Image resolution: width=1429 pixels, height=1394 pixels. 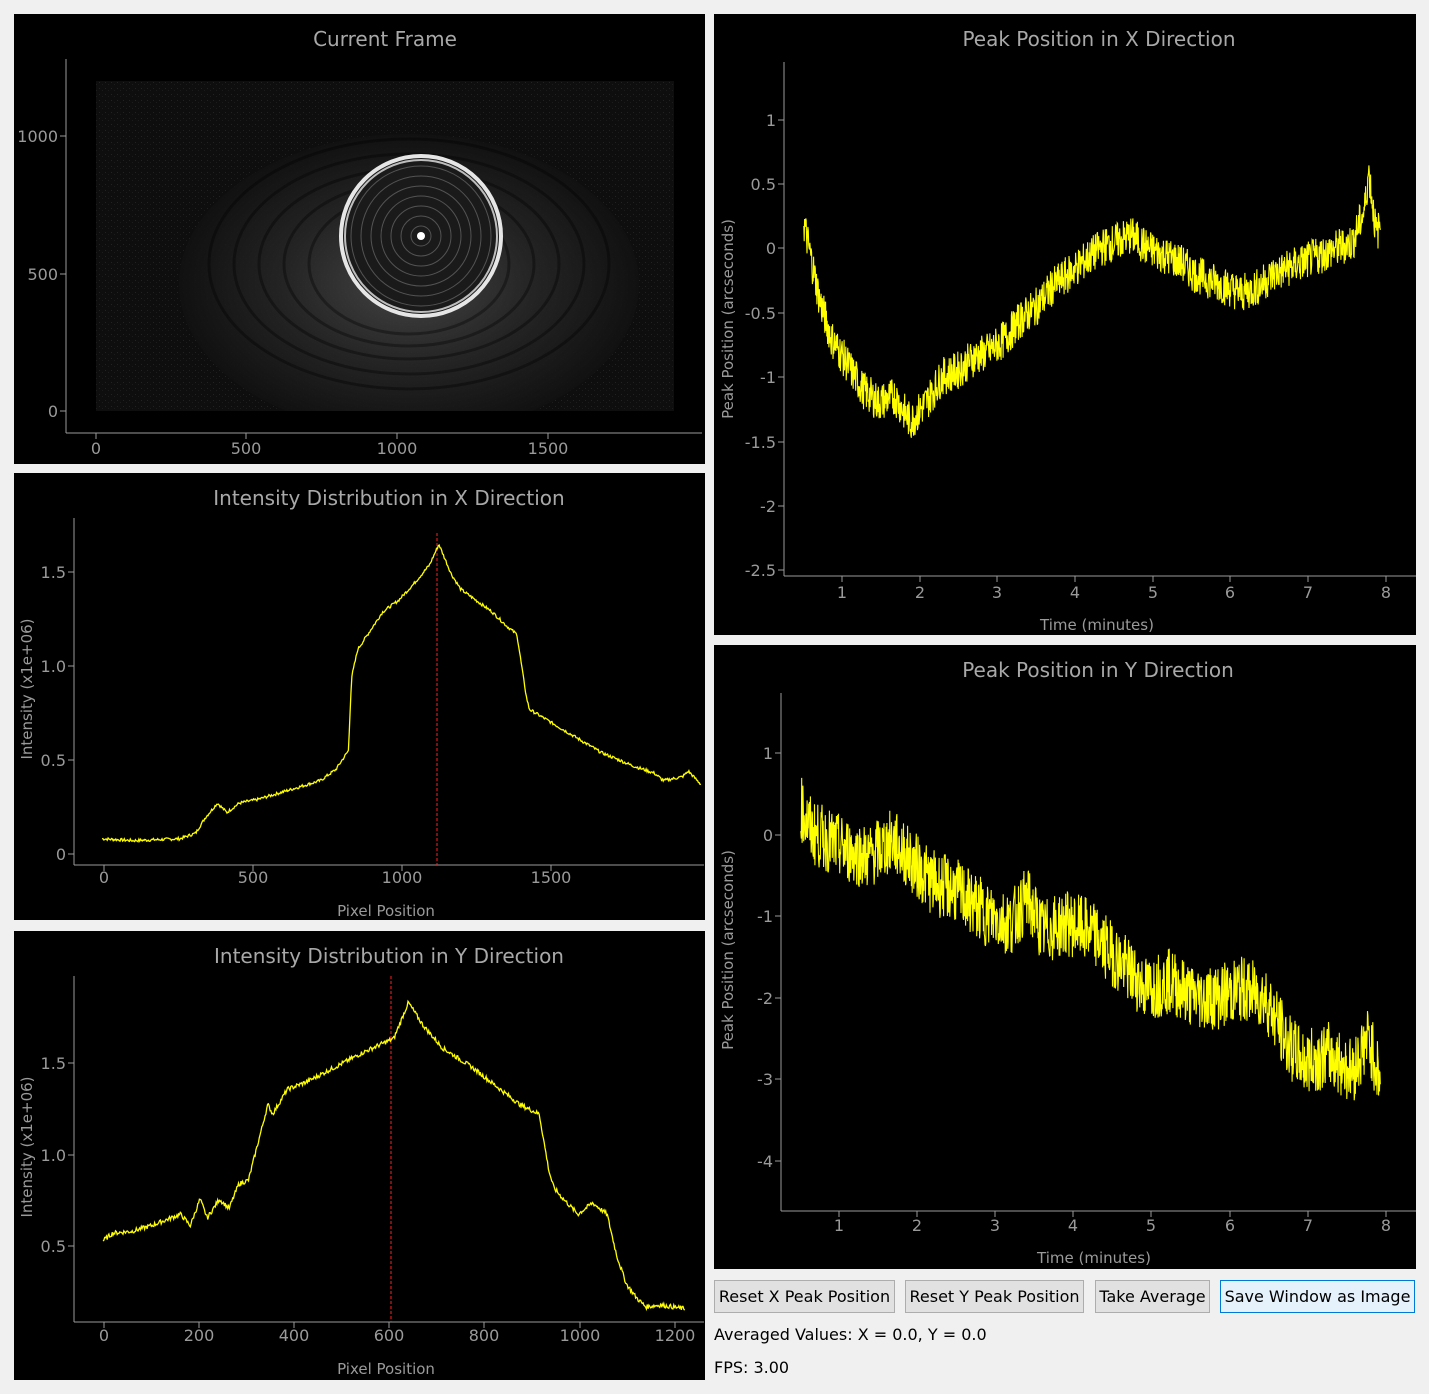 What do you see at coordinates (765, 998) in the screenshot?
I see `peak-y-y-tick: -2` at bounding box center [765, 998].